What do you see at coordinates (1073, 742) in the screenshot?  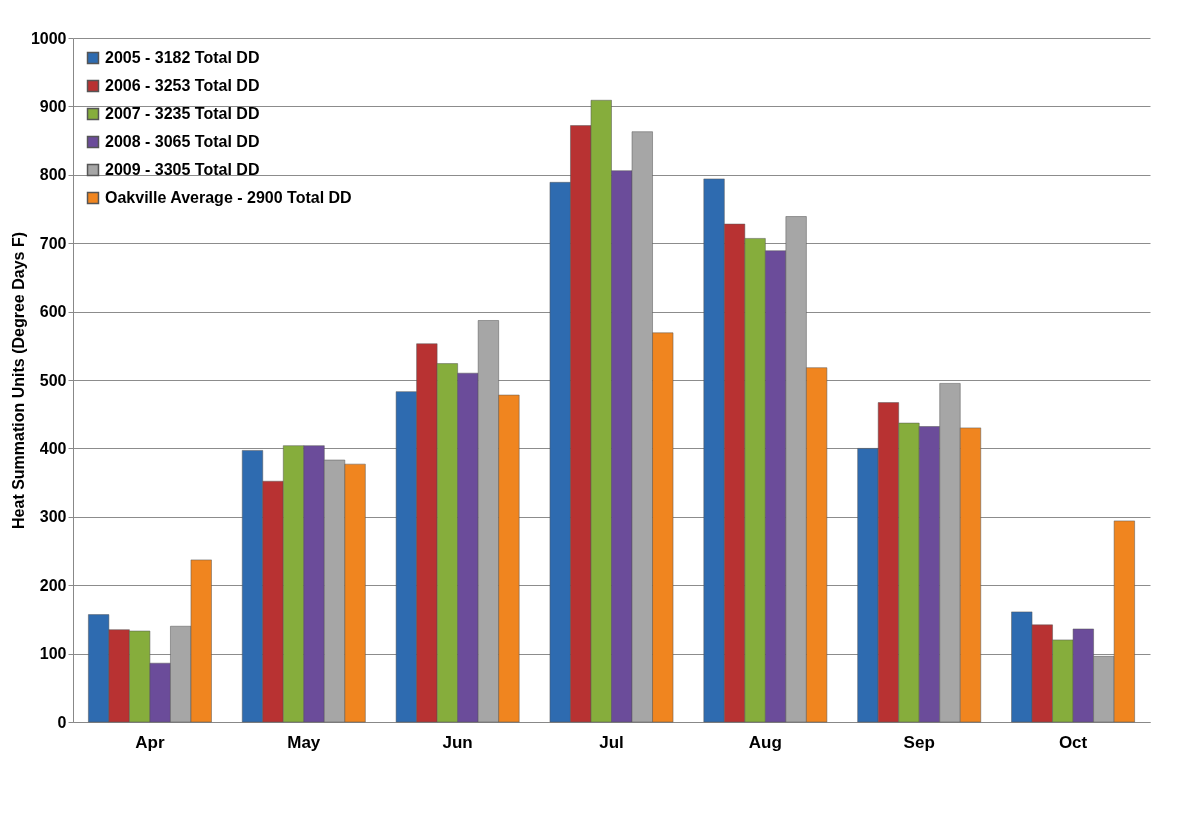 I see `x-tick-label: Oct` at bounding box center [1073, 742].